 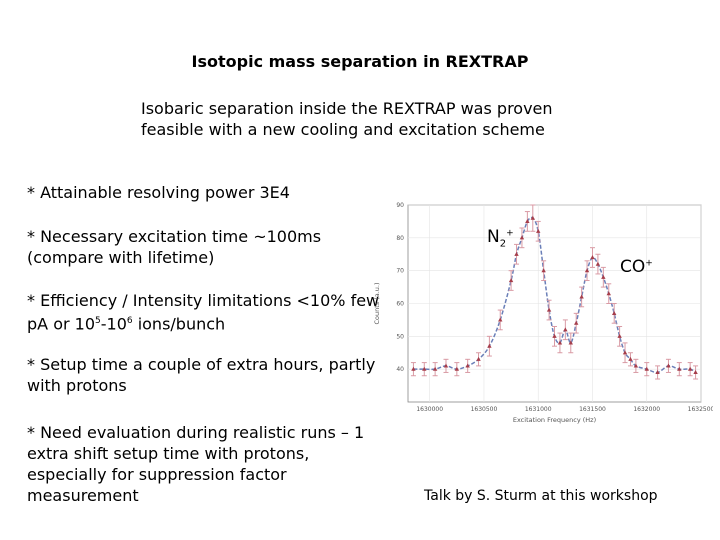 I want to click on co-label-text: CO, so click(x=633, y=267).